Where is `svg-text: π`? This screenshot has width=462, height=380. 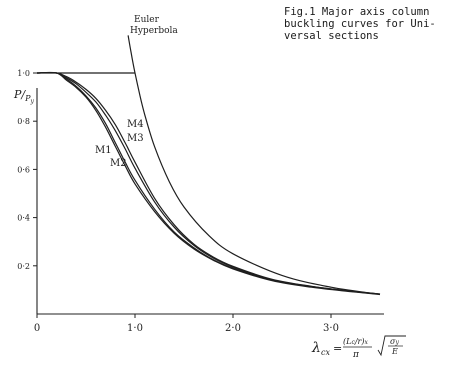
svg-text: π is located at coordinates (356, 355).